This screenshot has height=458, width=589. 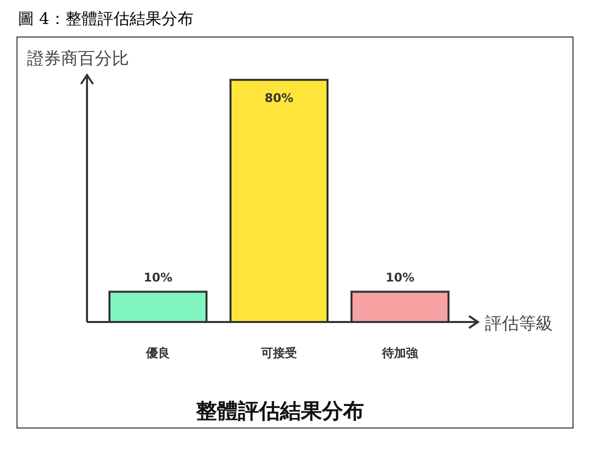 What do you see at coordinates (279, 97) in the screenshot?
I see `data-label: 80%` at bounding box center [279, 97].